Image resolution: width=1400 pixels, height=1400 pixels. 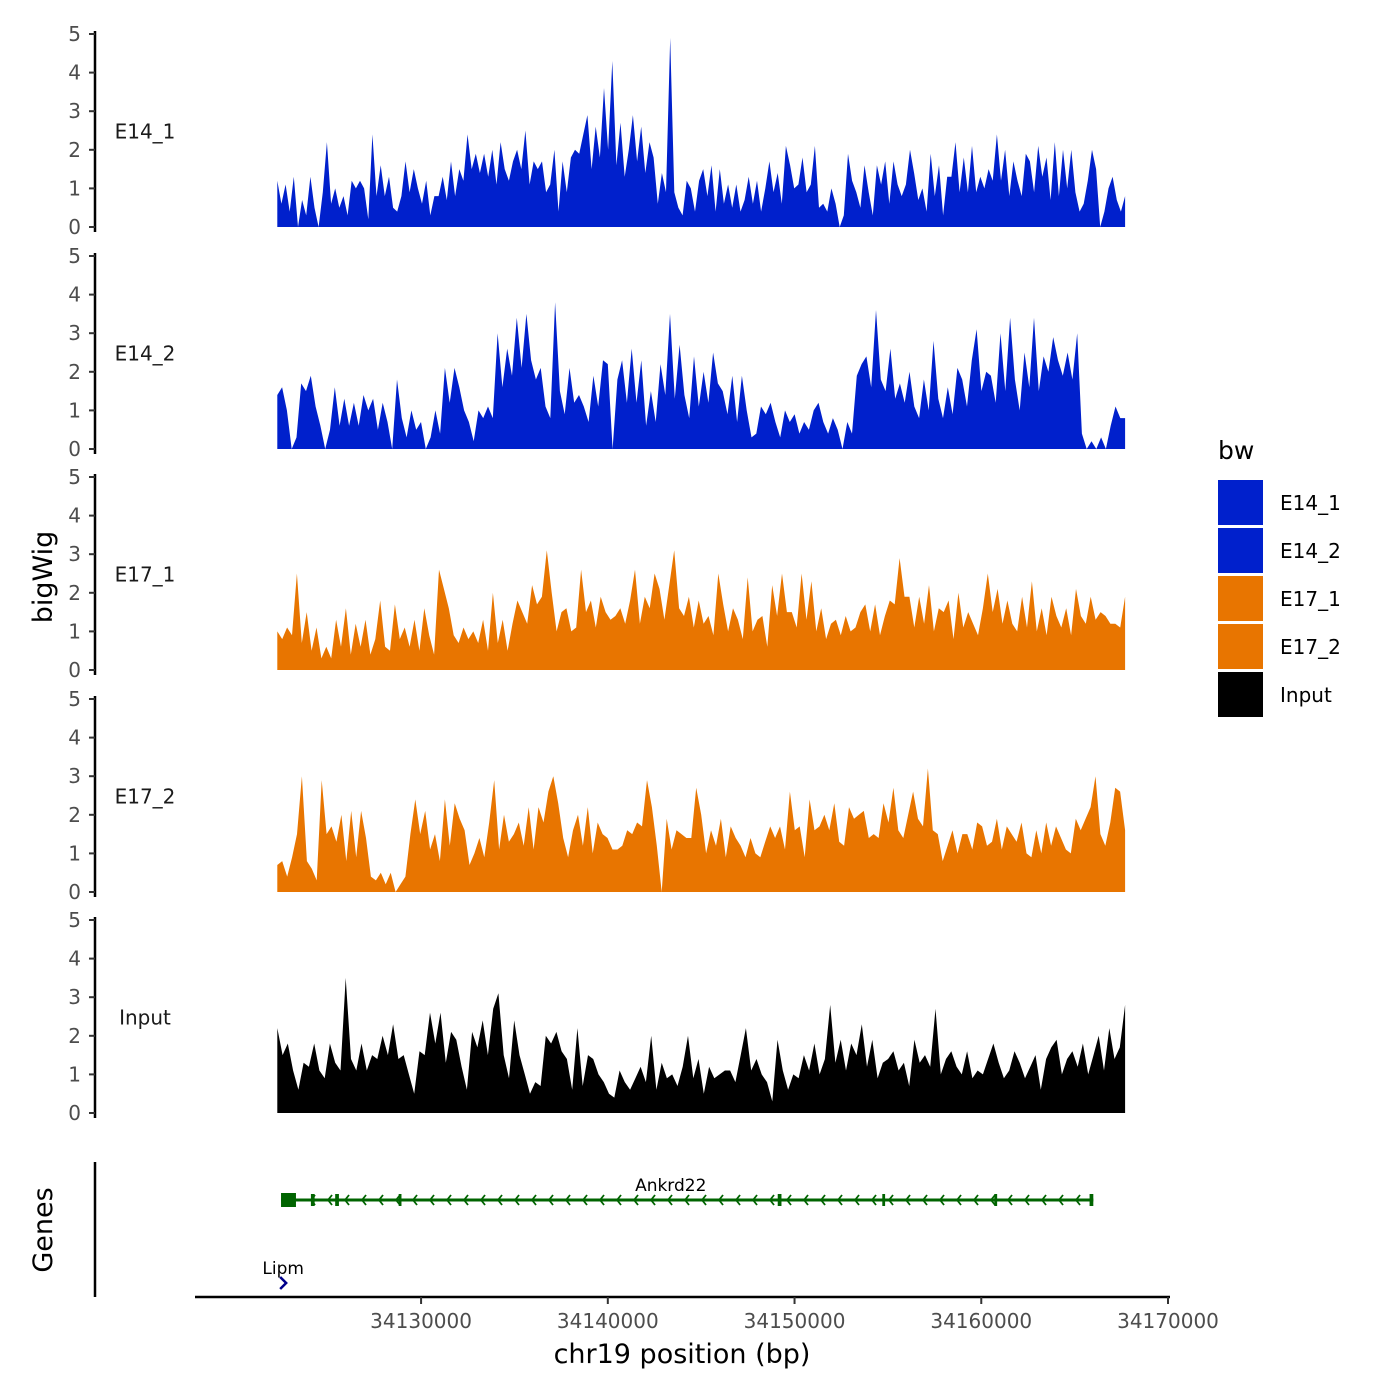 I want to click on legend: bw E14_1 E14_2 E17_1 E17_2 Input, so click(x=1279, y=576).